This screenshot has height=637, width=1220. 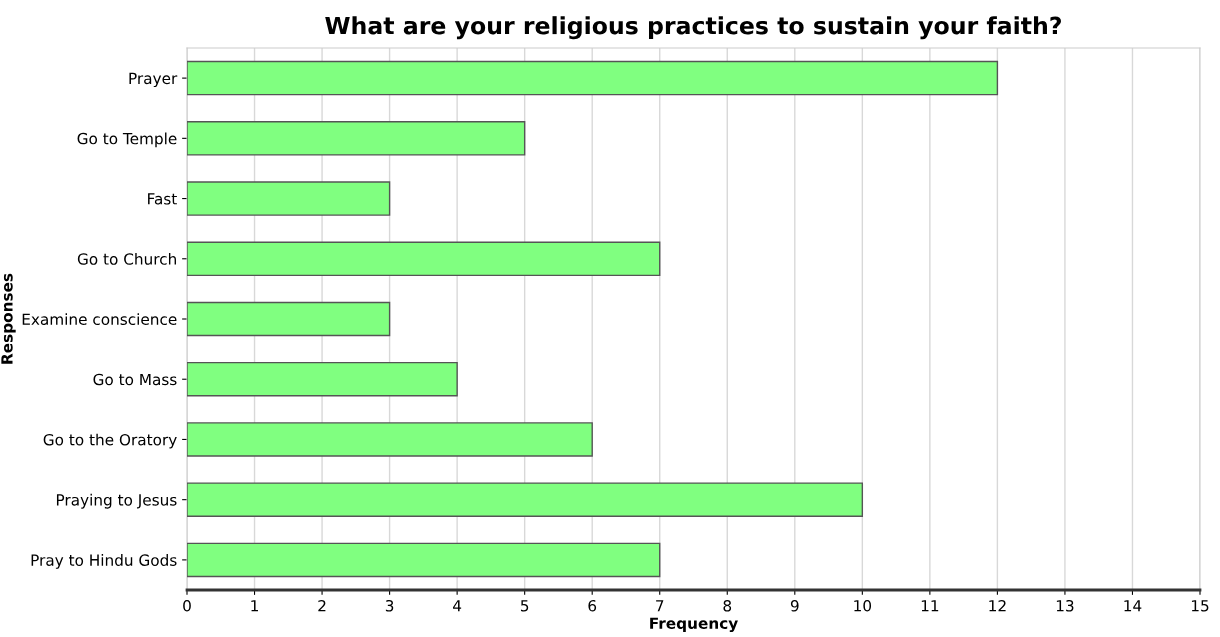 I want to click on x-tick-label: 4, so click(x=457, y=606).